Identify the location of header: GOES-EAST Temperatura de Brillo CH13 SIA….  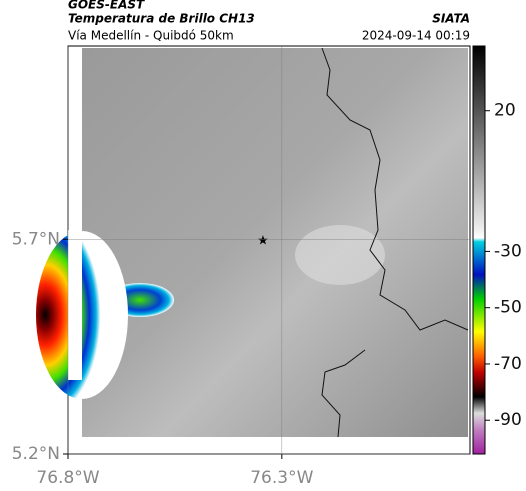
(269, 21).